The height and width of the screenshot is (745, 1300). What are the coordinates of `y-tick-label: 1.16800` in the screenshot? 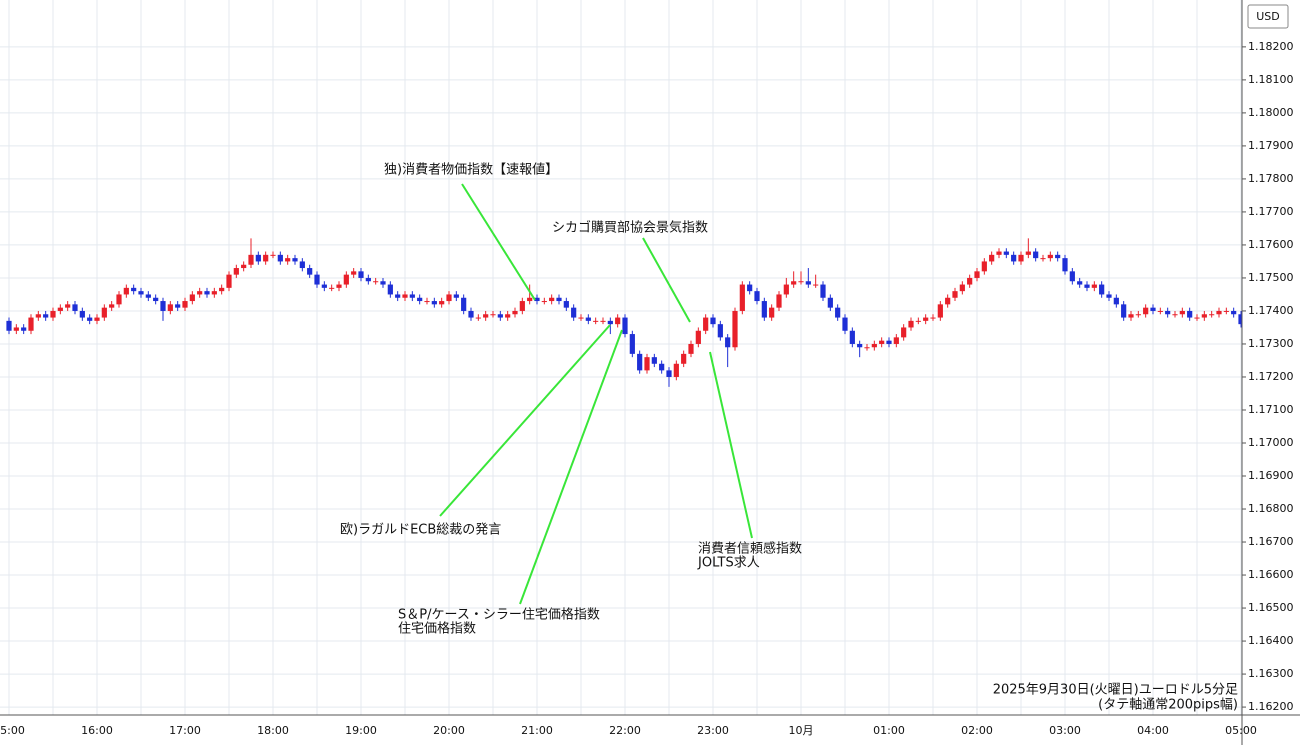 It's located at (1271, 508).